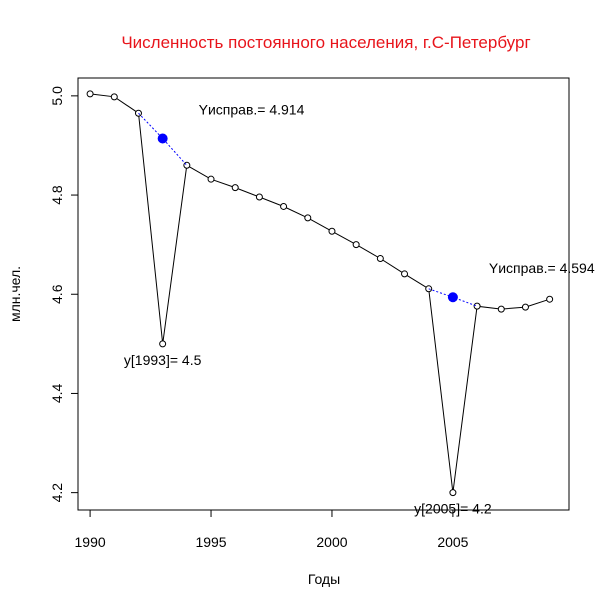 The height and width of the screenshot is (608, 610). What do you see at coordinates (453, 509) in the screenshot?
I see `point-annotation: y[2005]= 4.2` at bounding box center [453, 509].